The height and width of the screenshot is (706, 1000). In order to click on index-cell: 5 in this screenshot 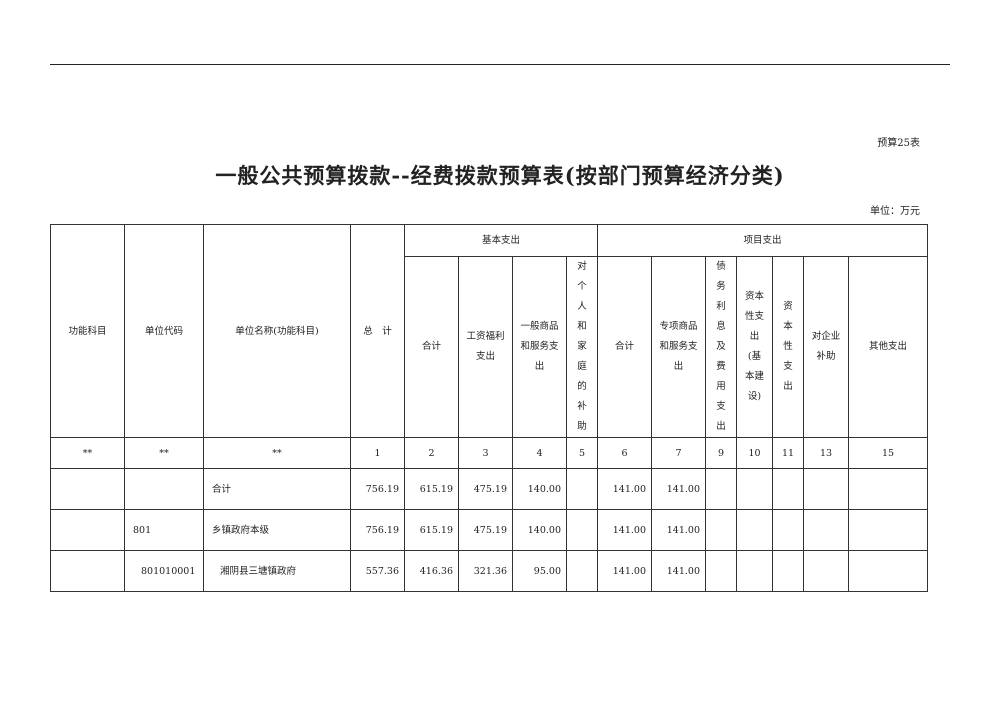, I will do `click(582, 453)`.